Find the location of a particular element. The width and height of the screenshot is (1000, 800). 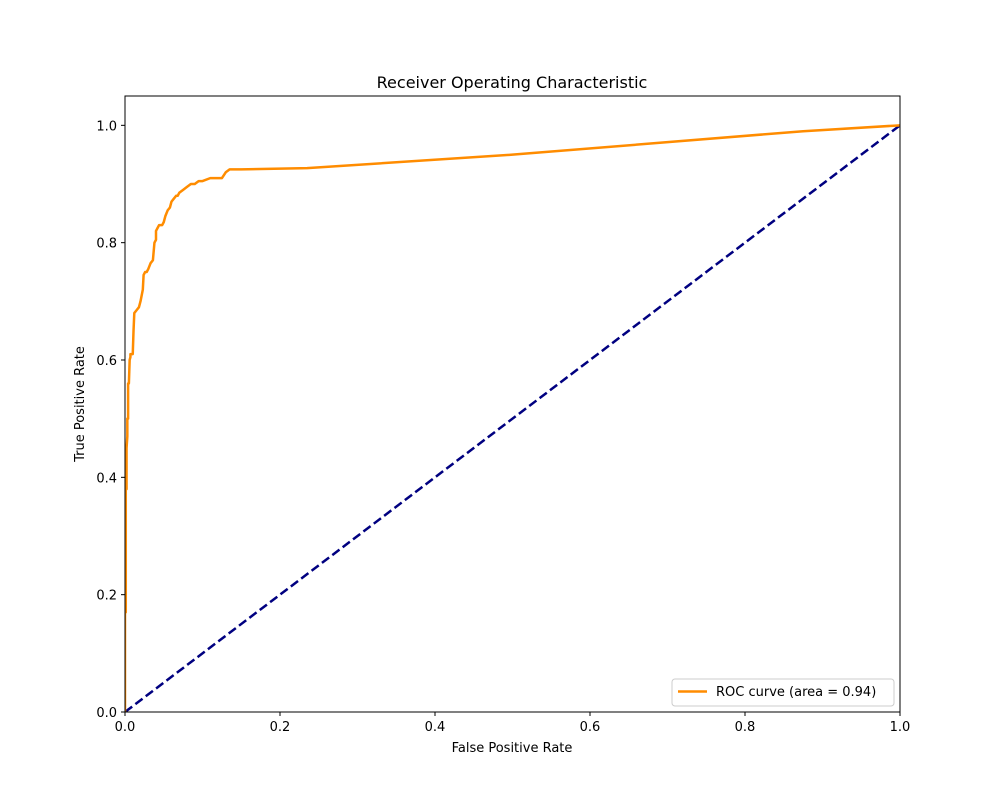

legend-entry-roc: ROC curve (area = 0.94) is located at coordinates (796, 692).